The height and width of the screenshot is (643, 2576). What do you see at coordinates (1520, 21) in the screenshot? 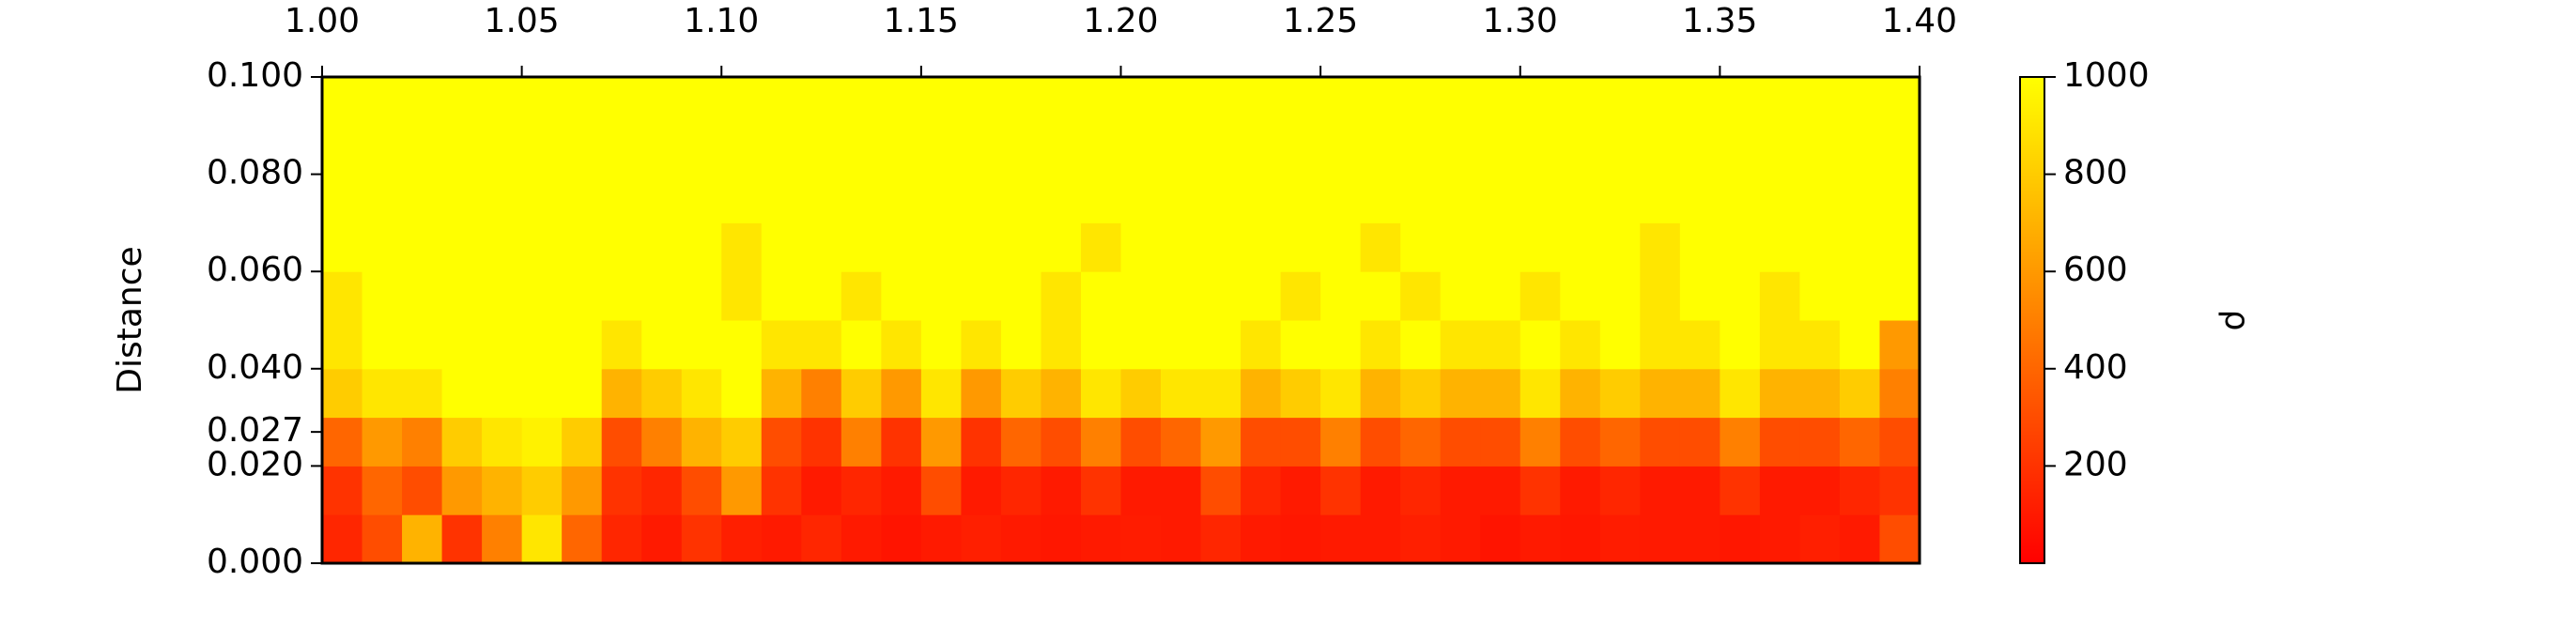
I see `x-tick-label: 1.30` at bounding box center [1520, 21].